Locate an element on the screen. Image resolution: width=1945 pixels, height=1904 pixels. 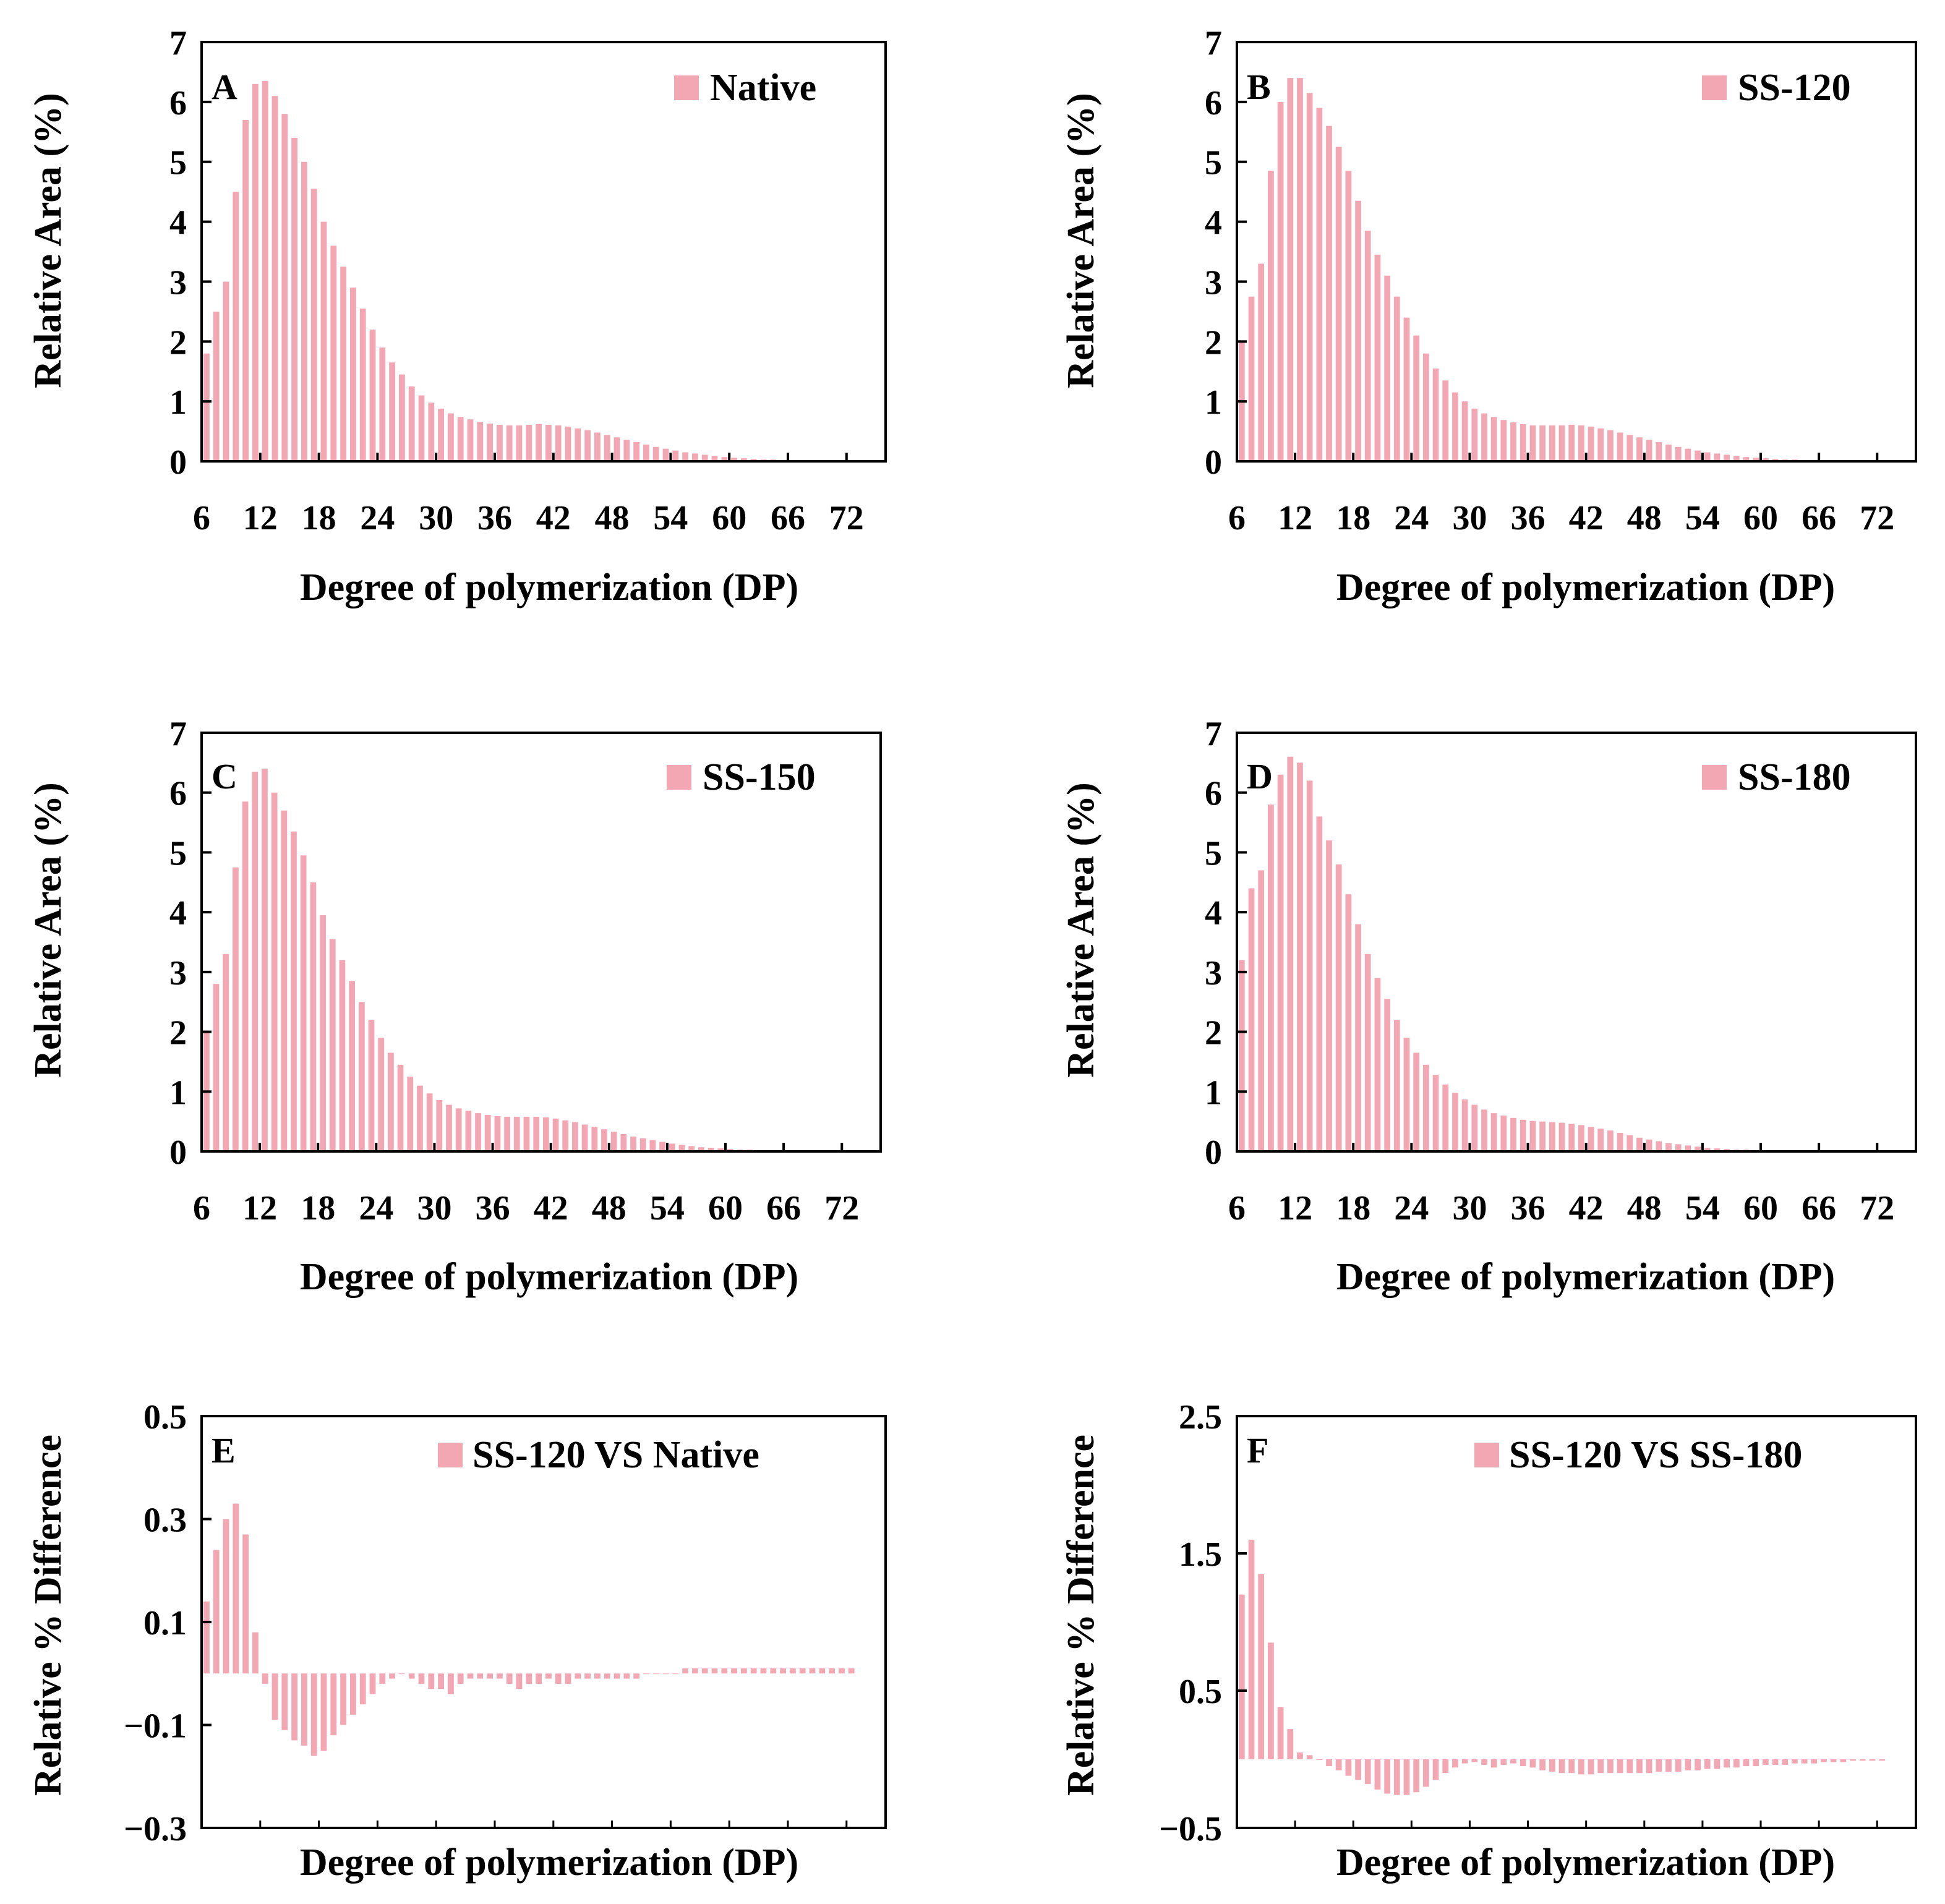
panel-b-legend-label: SS-120 is located at coordinates (1795, 88).